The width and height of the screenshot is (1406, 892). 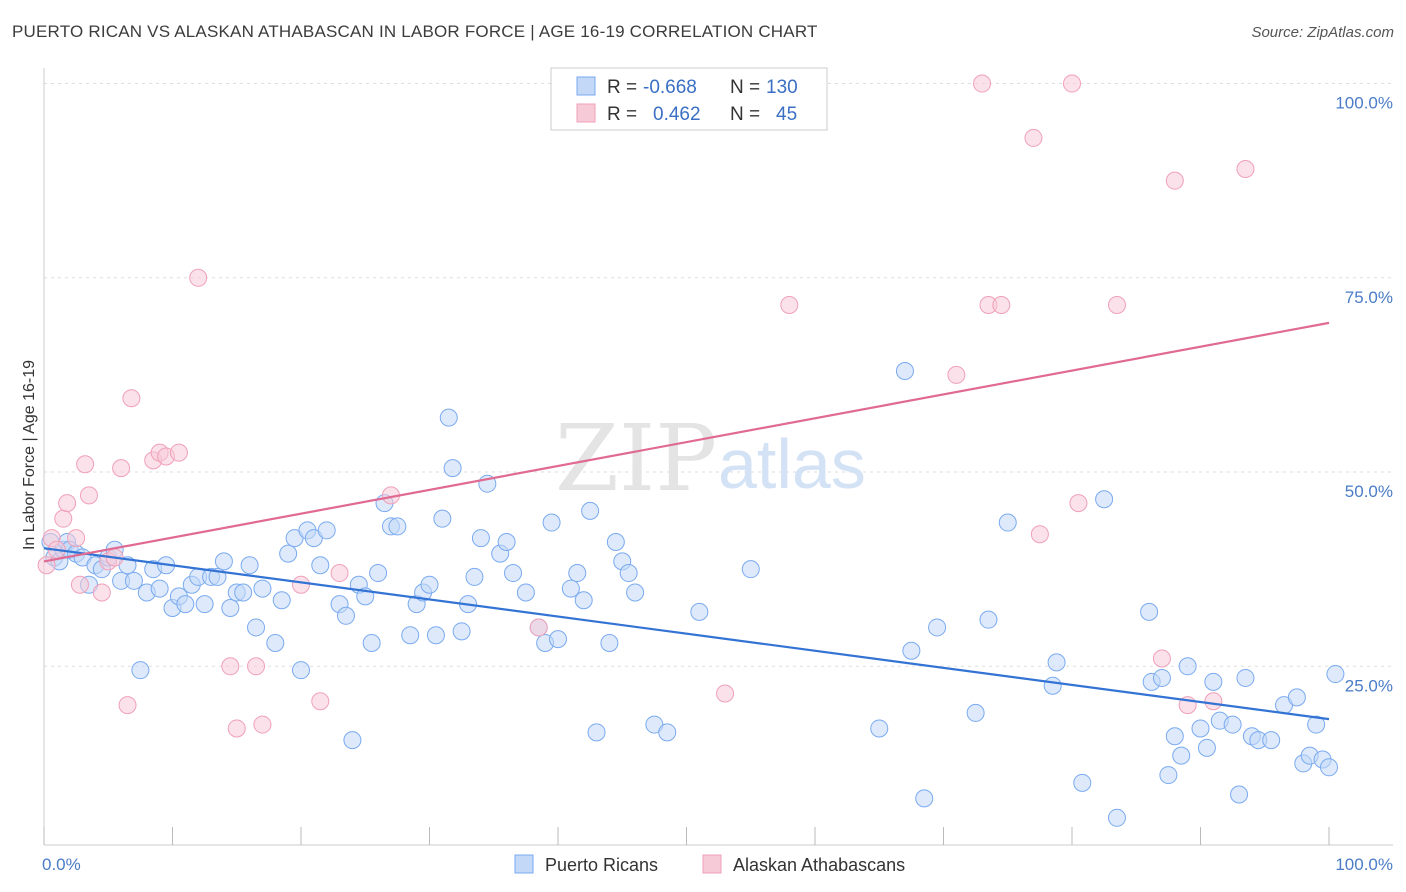 I want to click on watermark-zip: ZIP, so click(x=636, y=458).